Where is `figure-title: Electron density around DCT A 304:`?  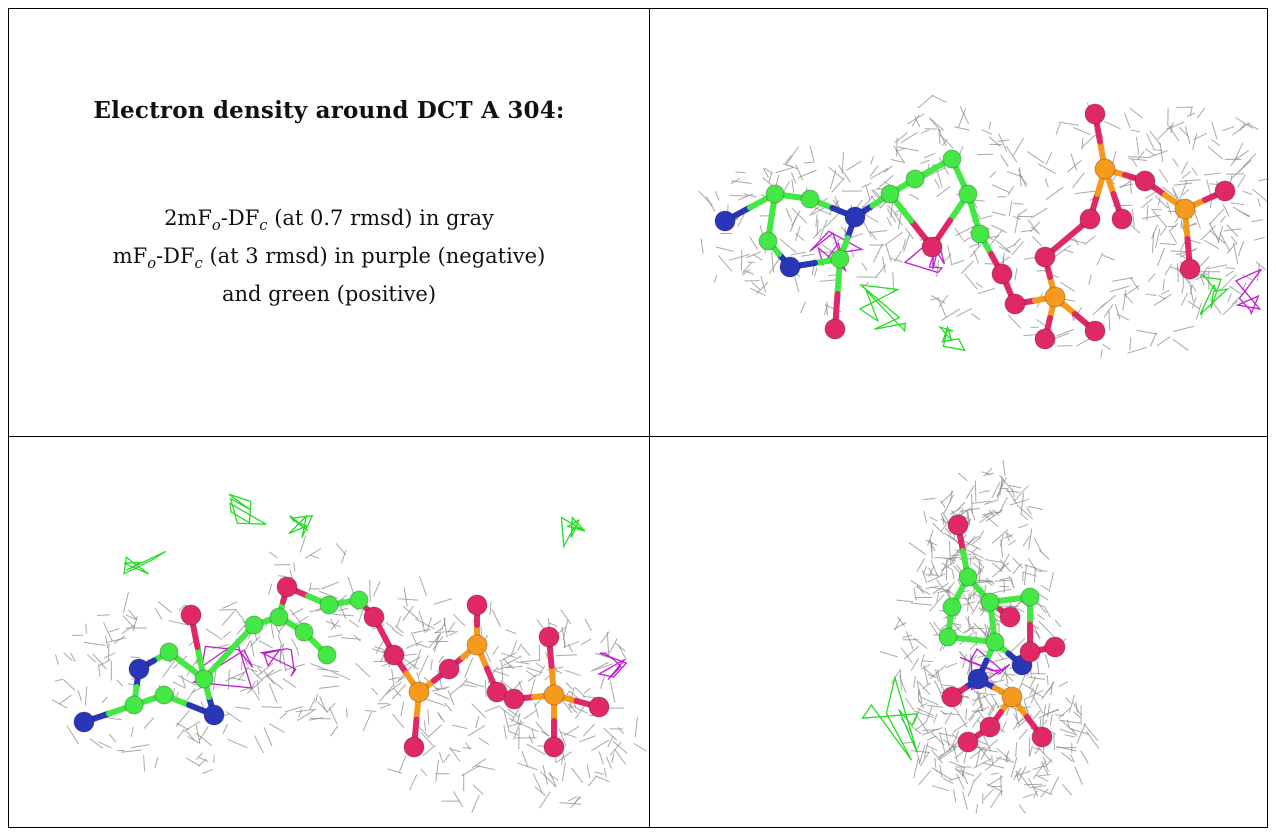
figure-title: Electron density around DCT A 304: is located at coordinates (329, 110).